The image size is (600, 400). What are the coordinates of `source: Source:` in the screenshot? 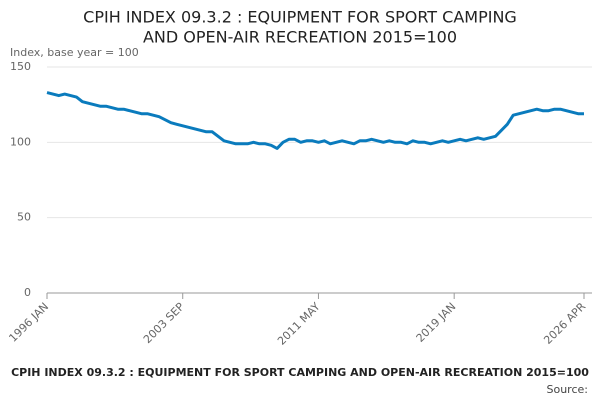 It's located at (568, 389).